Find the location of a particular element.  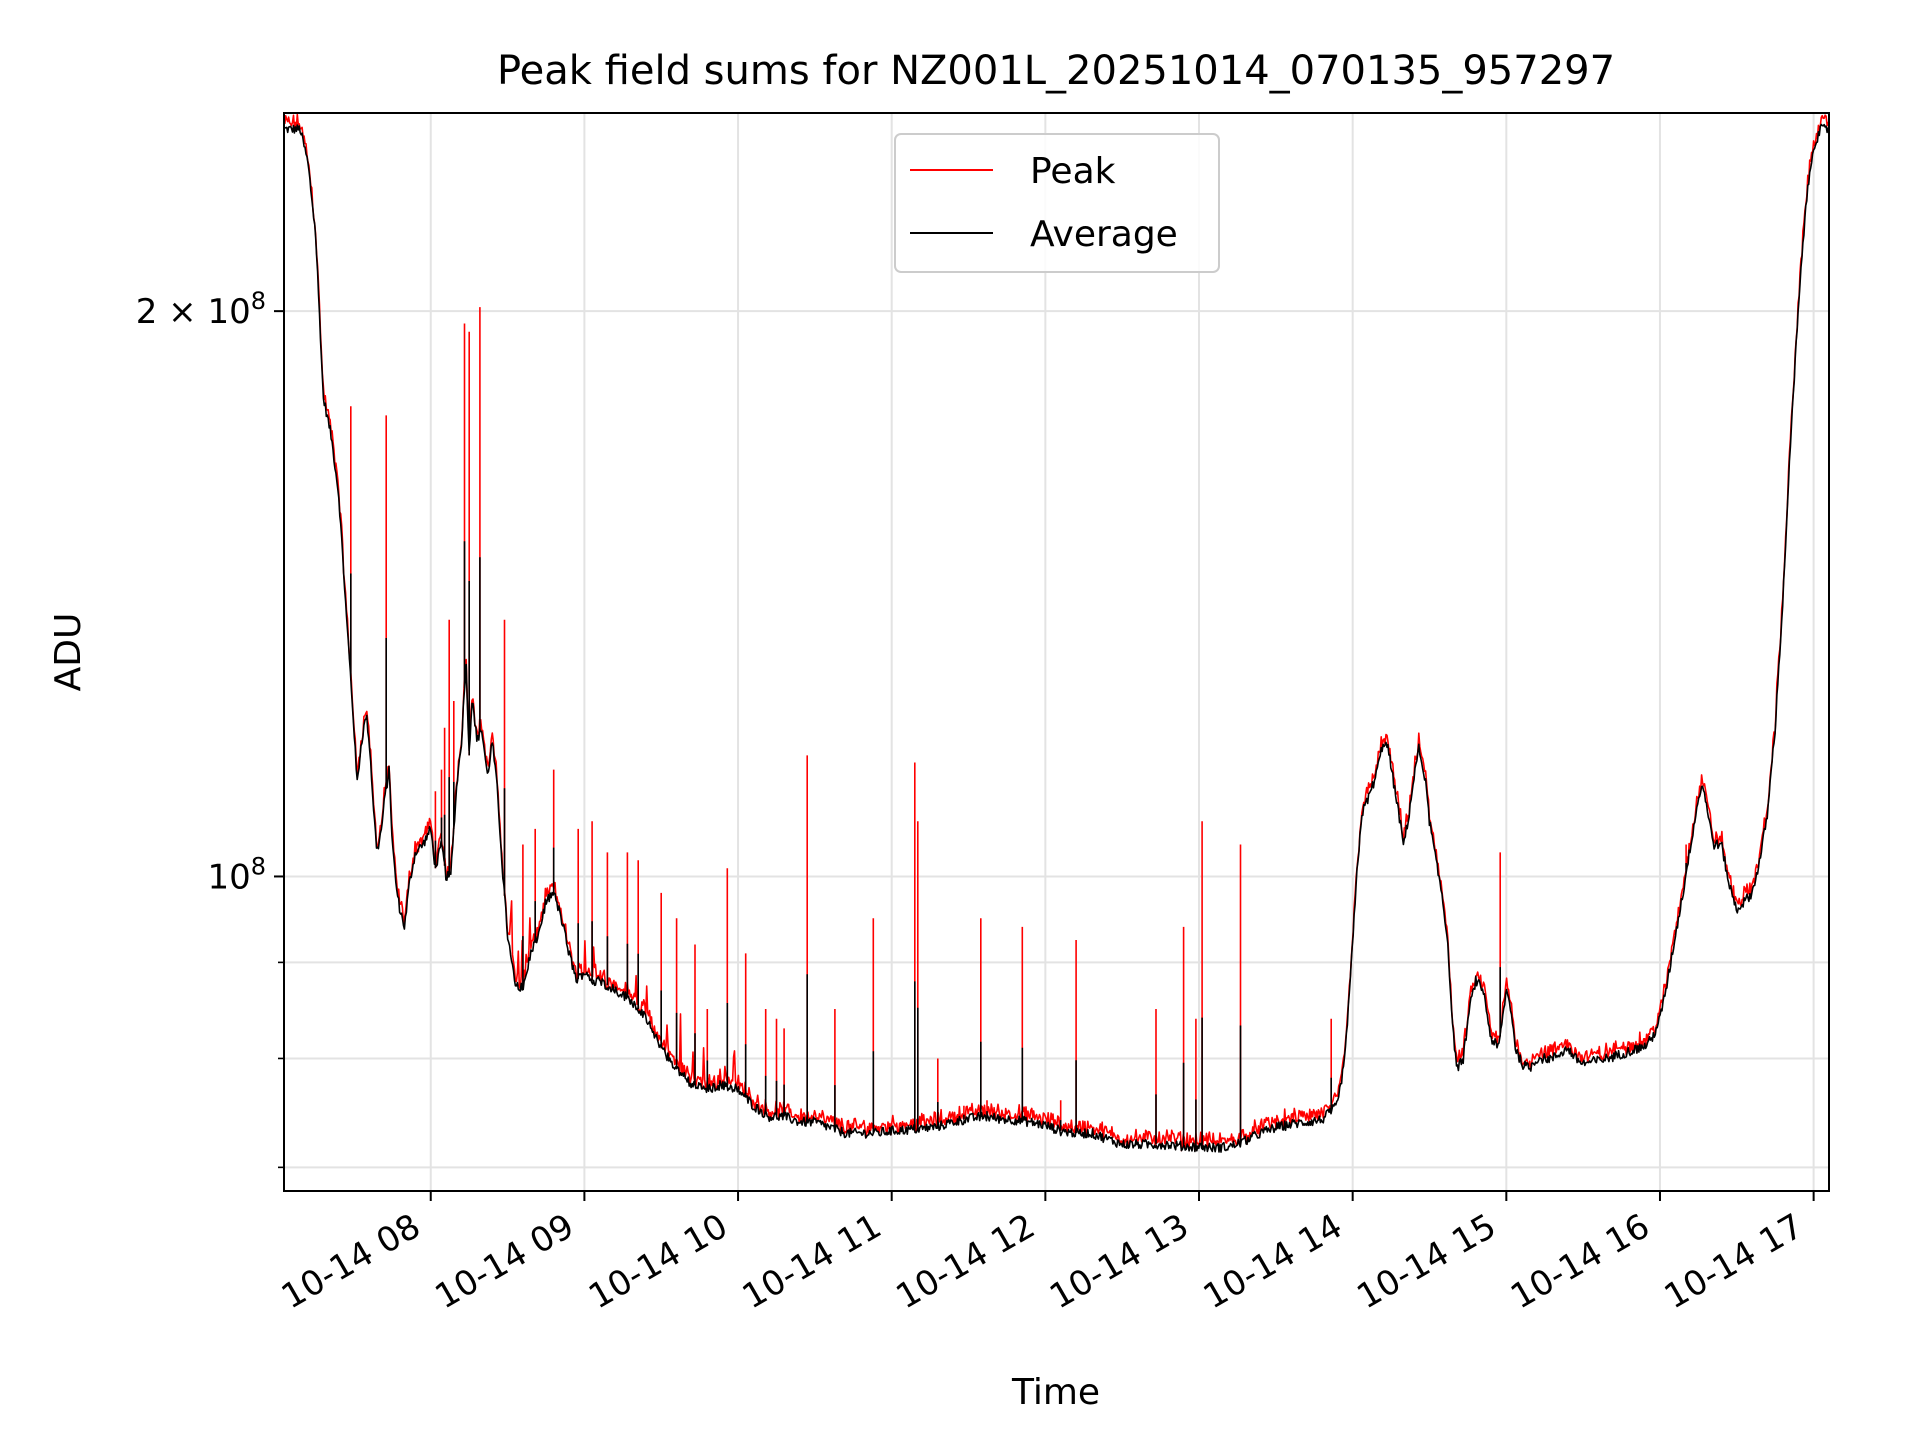

legend-box is located at coordinates (1057, 203).